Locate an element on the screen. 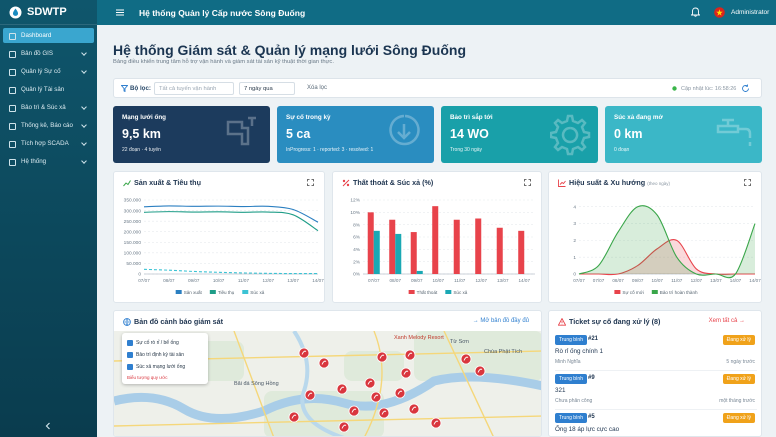  ticket-title: 321 is located at coordinates (560, 390).